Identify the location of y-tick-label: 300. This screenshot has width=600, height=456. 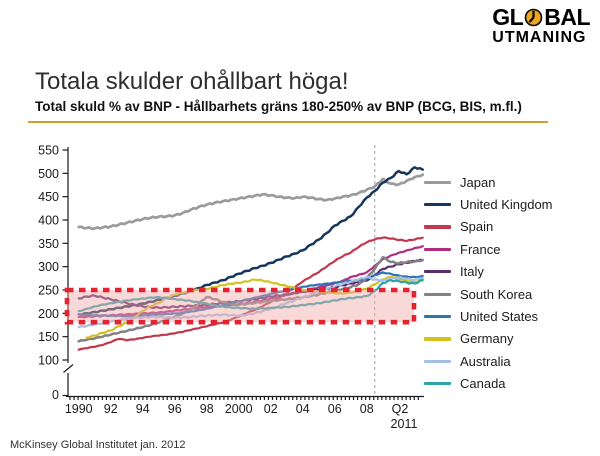
(48, 267).